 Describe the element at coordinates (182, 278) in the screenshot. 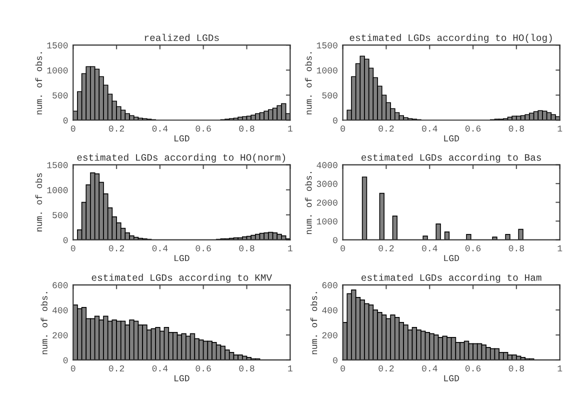

I see `chart-title: estimated LGDs according to KMV` at that location.